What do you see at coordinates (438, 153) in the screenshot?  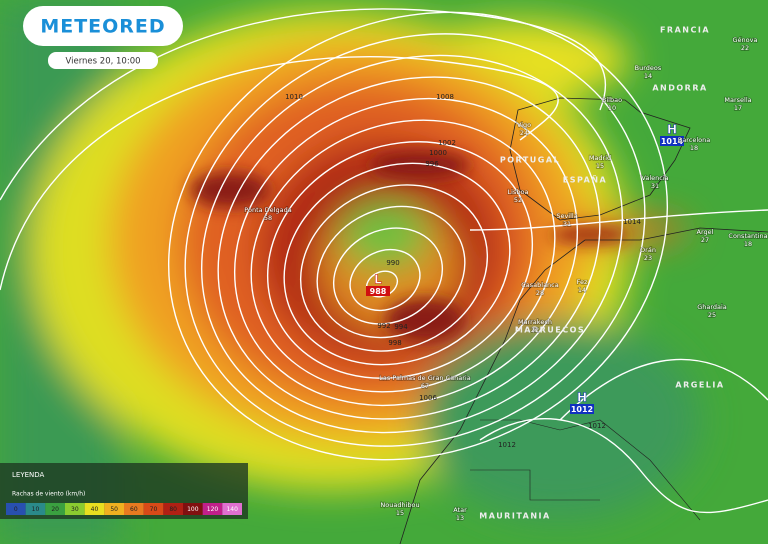 I see `isobar-label: 1000` at bounding box center [438, 153].